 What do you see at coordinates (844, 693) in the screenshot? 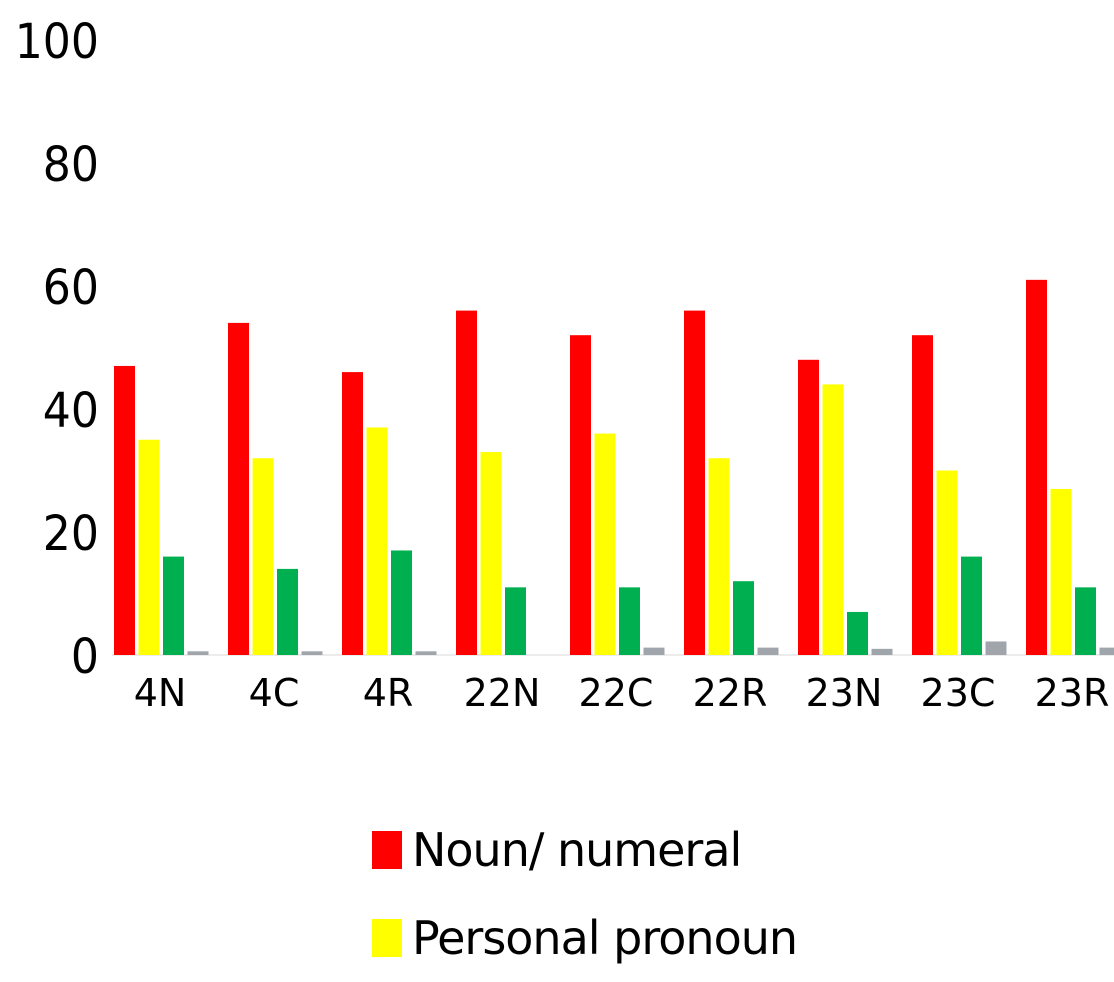
I see `x-tick-label: 23N` at bounding box center [844, 693].